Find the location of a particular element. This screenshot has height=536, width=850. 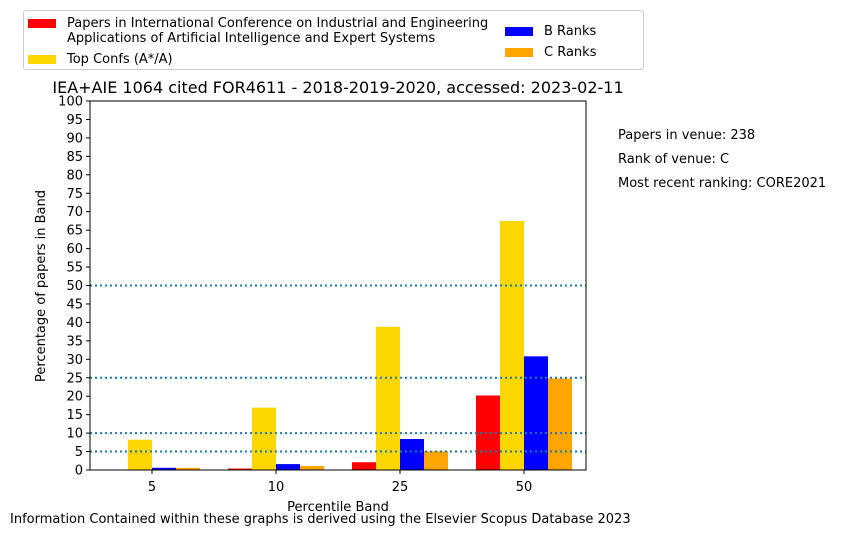

x-tick-label: 5 is located at coordinates (152, 487).